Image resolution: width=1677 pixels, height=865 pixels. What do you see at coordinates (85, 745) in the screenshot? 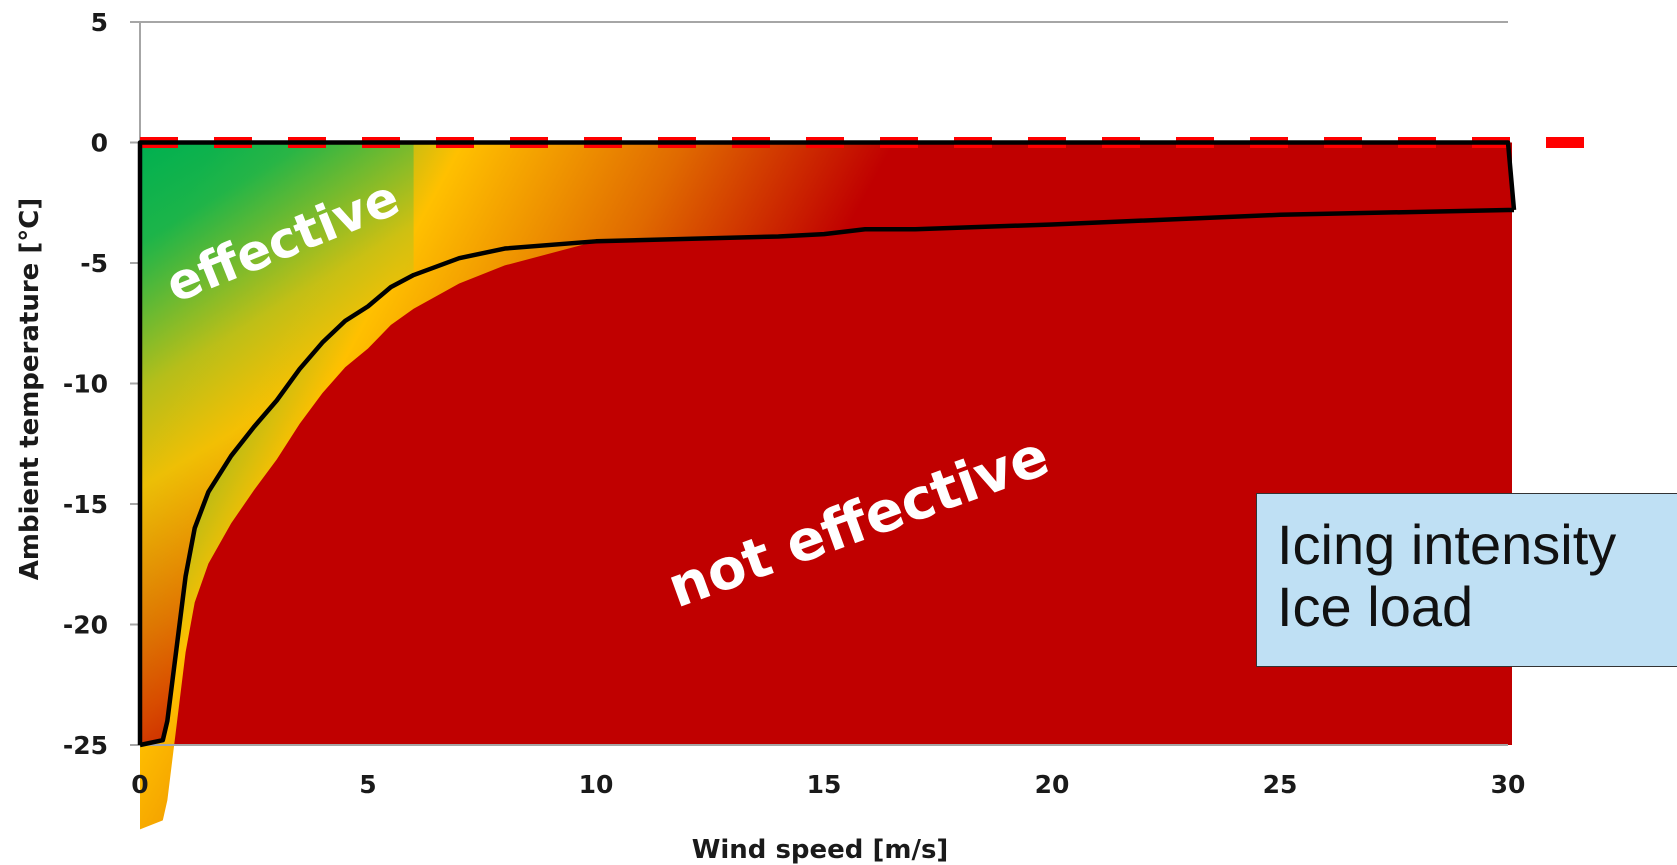
I see `y-tick-label: -25` at bounding box center [85, 745].